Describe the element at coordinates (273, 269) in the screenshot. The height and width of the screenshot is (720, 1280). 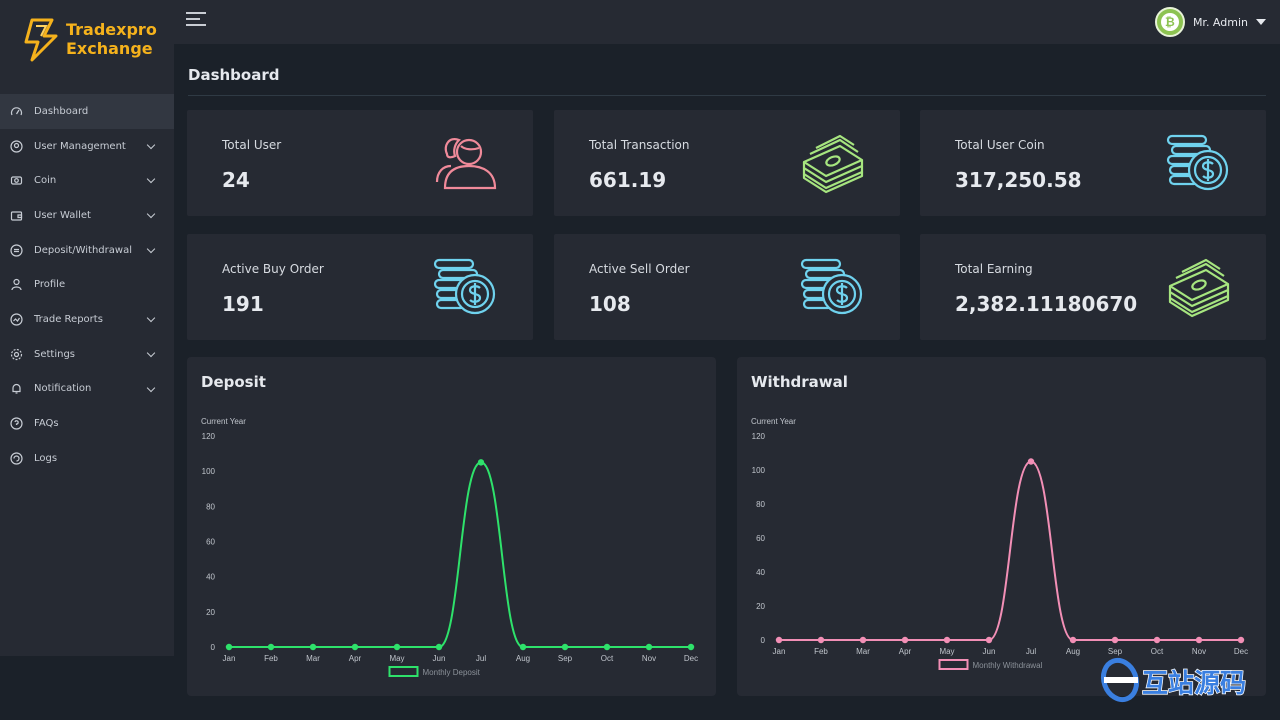
I see `stat-card-label: Active Buy Order` at that location.